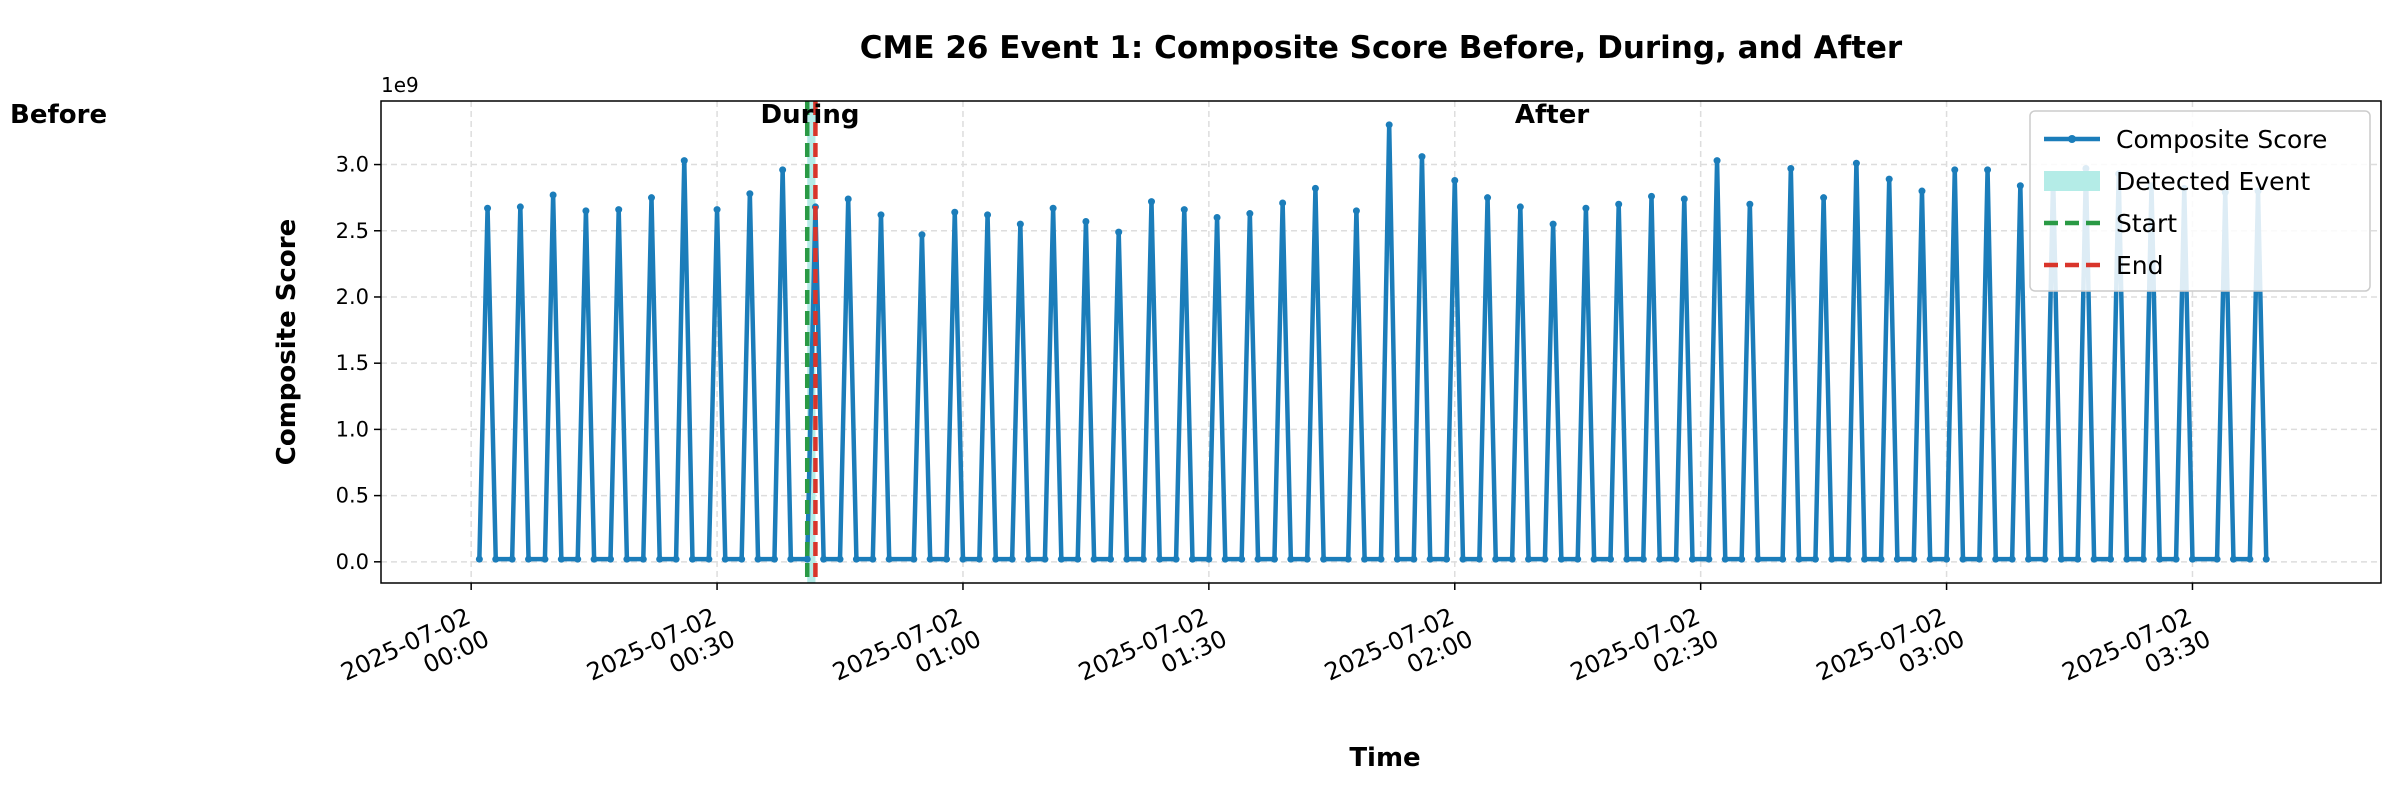  Describe the element at coordinates (1890, 655) in the screenshot. I see `x-tick-label: 2025-07-02 03:00` at that location.